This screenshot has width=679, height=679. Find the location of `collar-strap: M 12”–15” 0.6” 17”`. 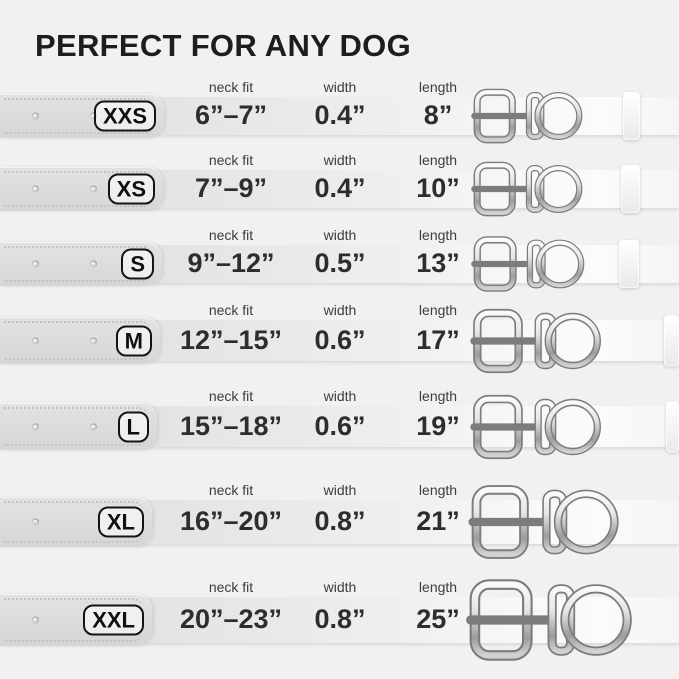

collar-strap: M 12”–15” 0.6” 17” is located at coordinates (339, 340).